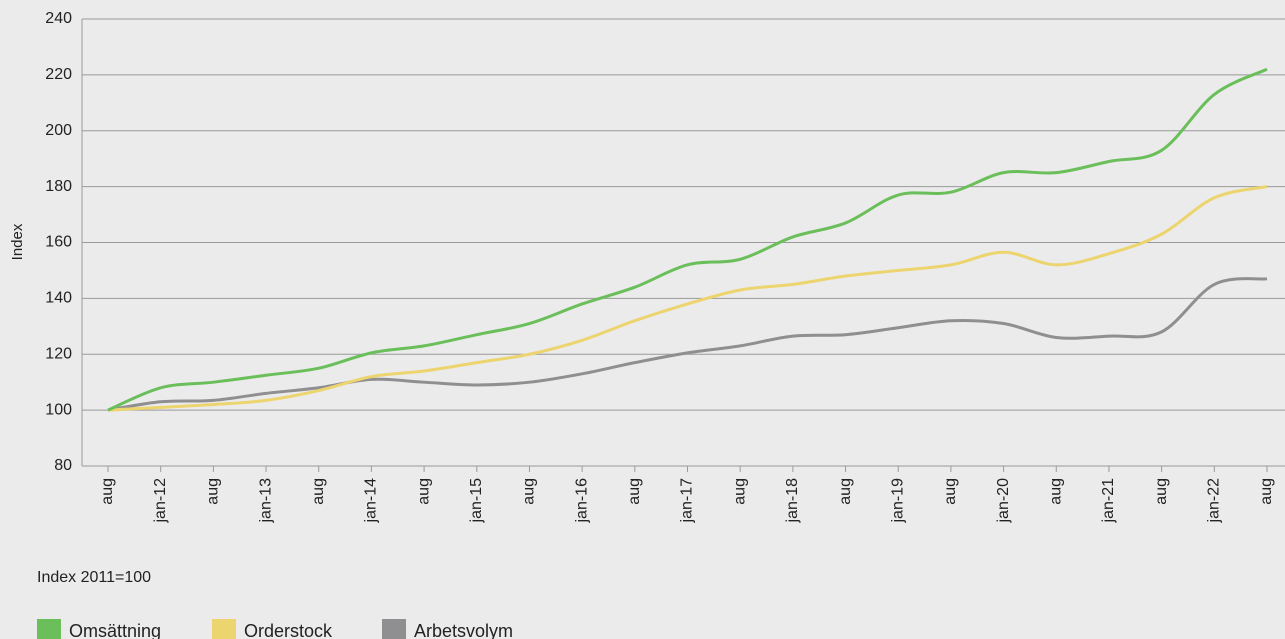  I want to click on y-tick-label: 80, so click(63, 465).